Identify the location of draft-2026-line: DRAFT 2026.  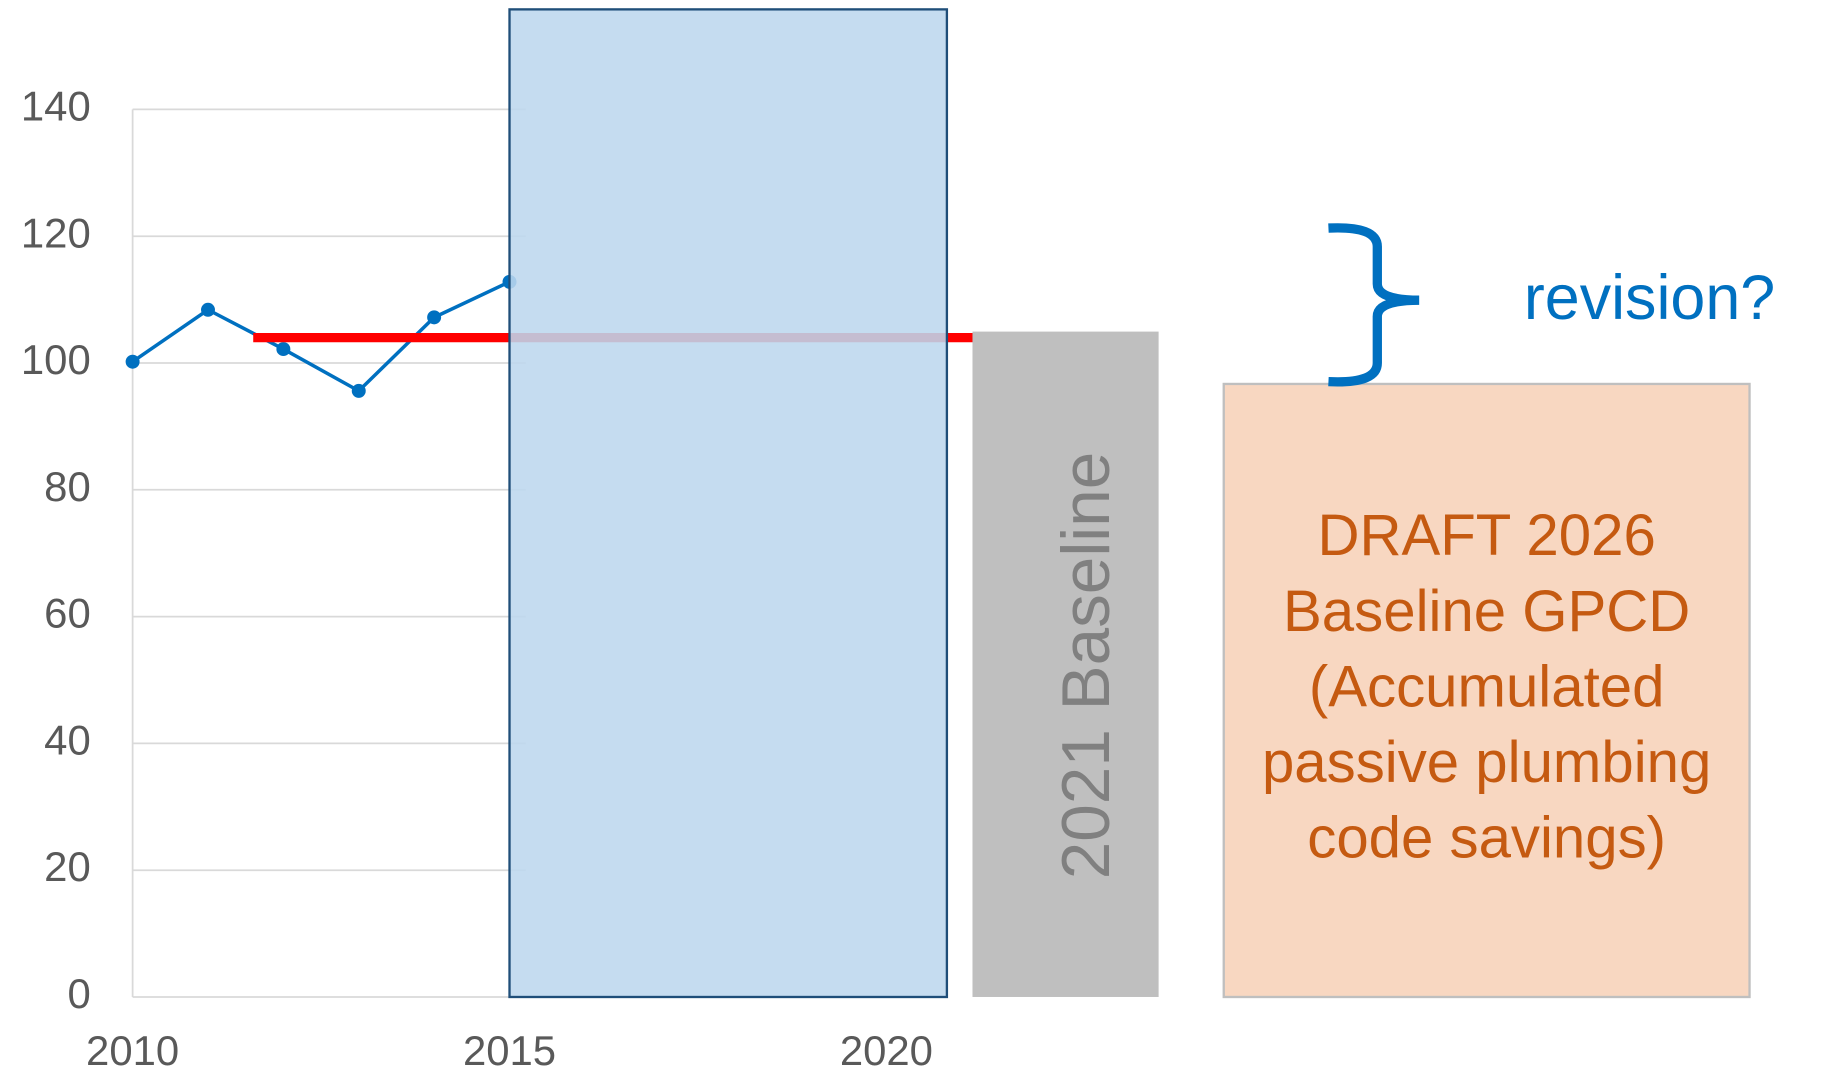
(1486, 535).